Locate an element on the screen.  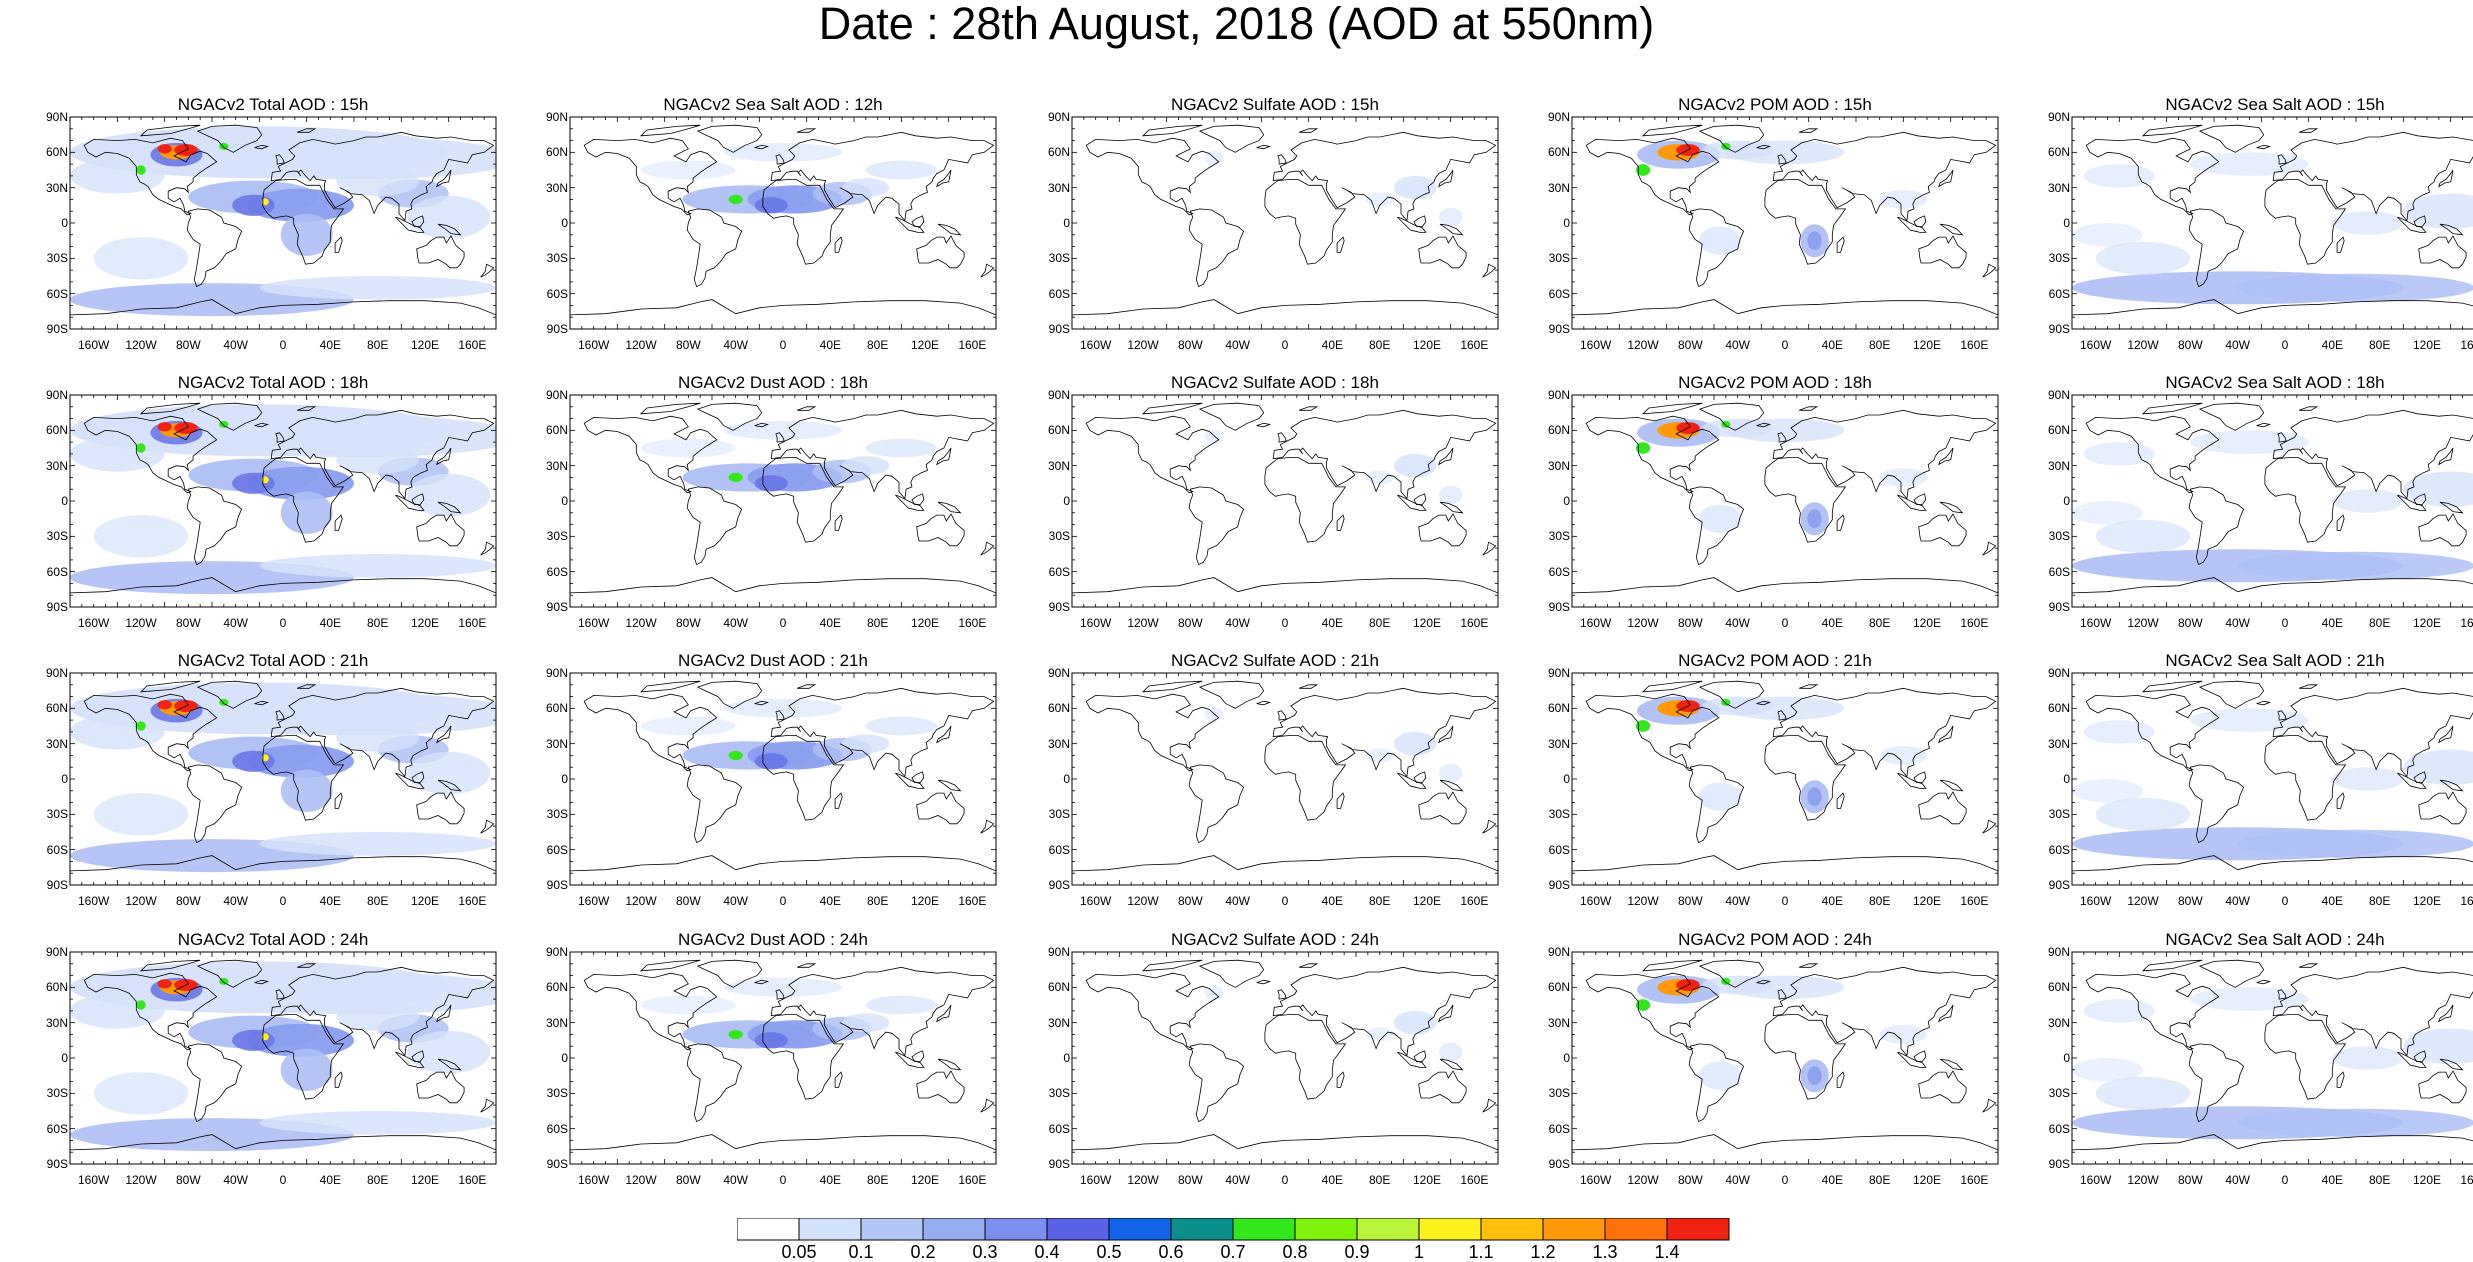
coastline-antarctica-line is located at coordinates (2272, 585).